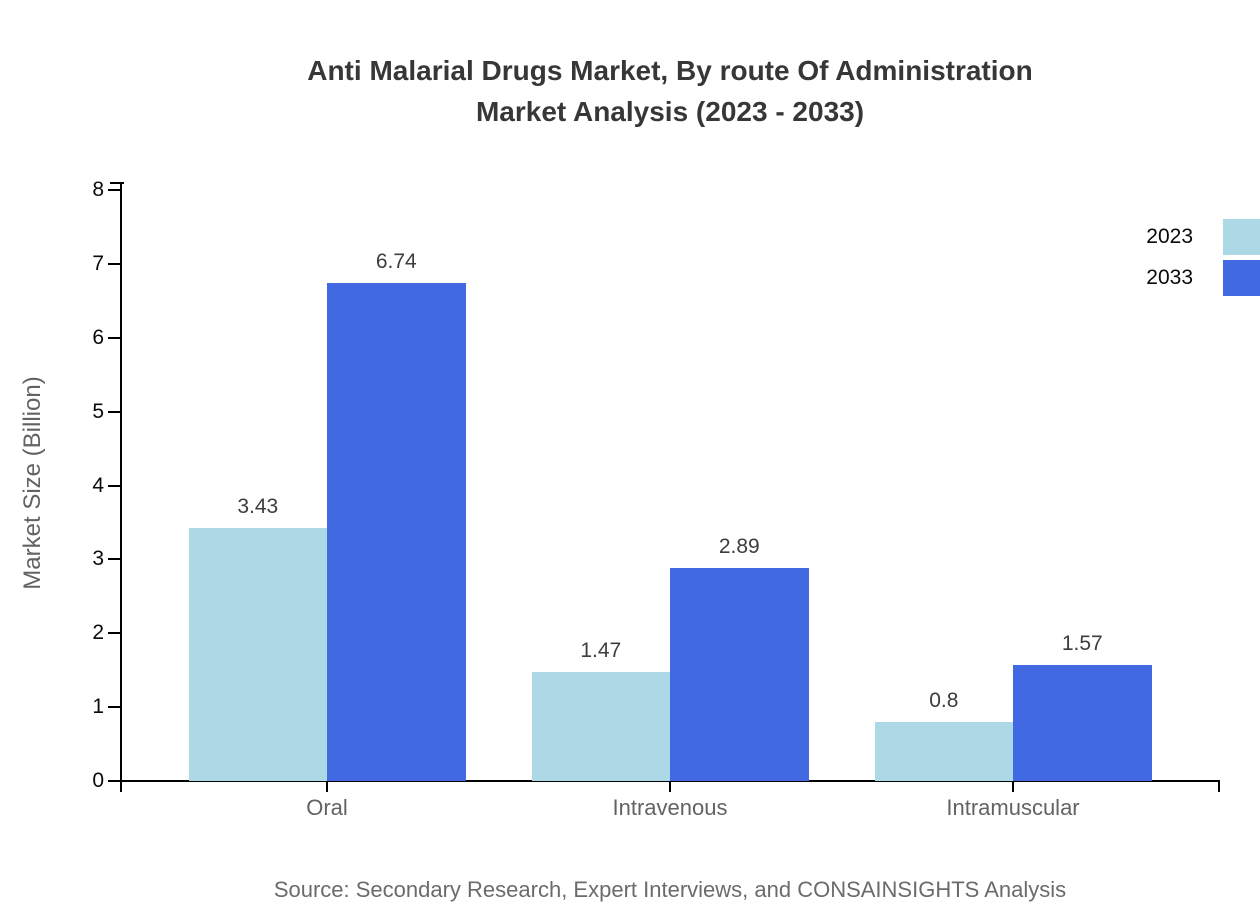 This screenshot has width=1260, height=920. What do you see at coordinates (98, 632) in the screenshot?
I see `y-tick-label: 2` at bounding box center [98, 632].